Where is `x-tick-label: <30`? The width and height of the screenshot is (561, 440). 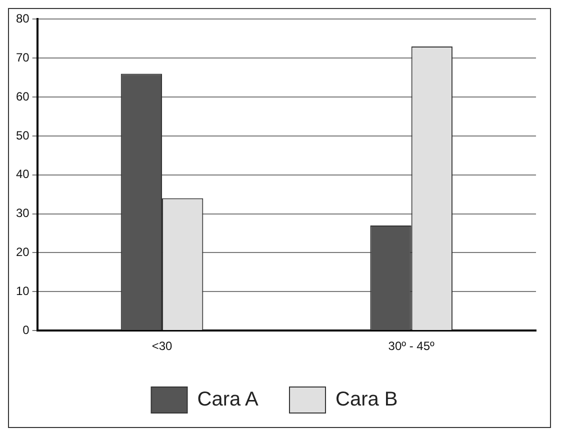 x-tick-label: <30 is located at coordinates (162, 346).